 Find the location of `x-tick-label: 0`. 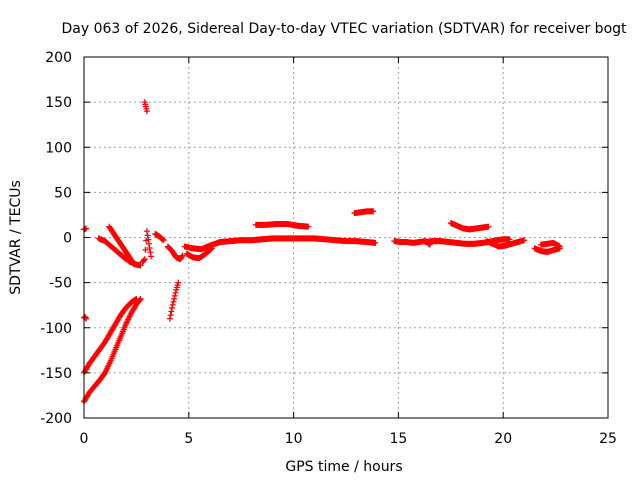

x-tick-label: 0 is located at coordinates (84, 439).